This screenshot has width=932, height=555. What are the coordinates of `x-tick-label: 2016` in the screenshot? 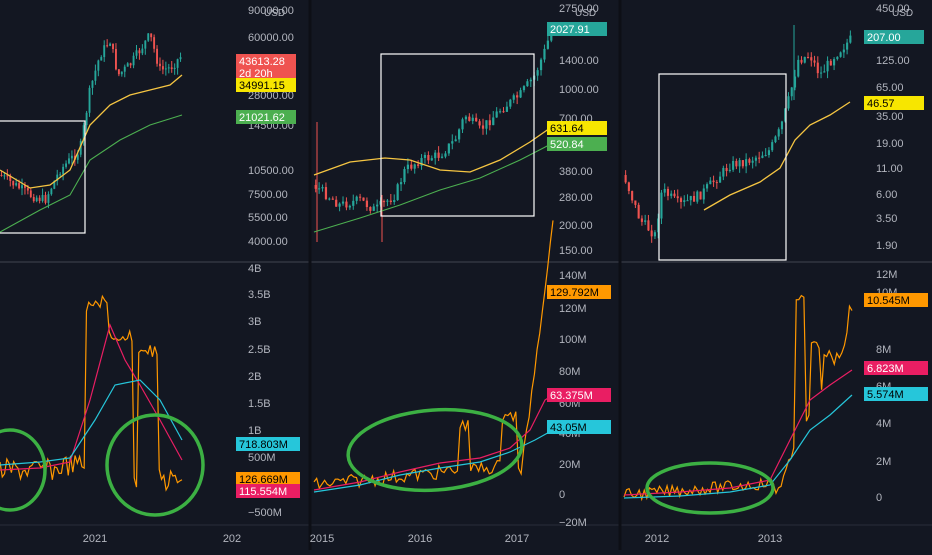 It's located at (420, 539).